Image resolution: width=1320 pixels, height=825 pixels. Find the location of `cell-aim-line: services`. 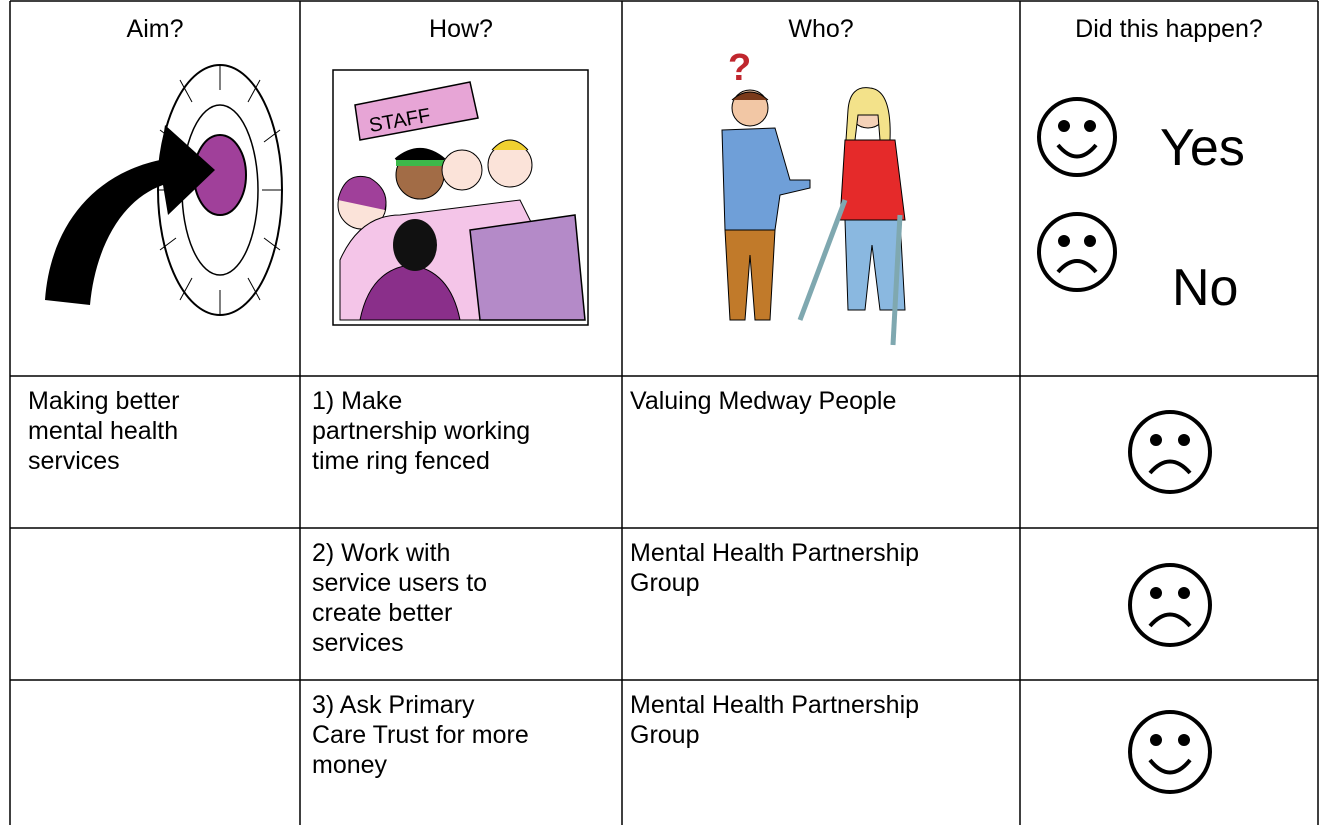

cell-aim-line: services is located at coordinates (74, 461).